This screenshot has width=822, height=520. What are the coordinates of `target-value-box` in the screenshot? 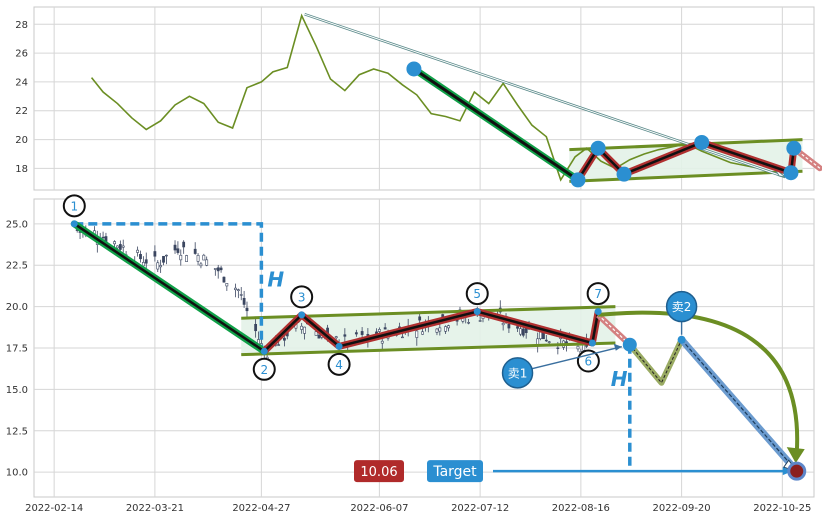 It's located at (379, 471).